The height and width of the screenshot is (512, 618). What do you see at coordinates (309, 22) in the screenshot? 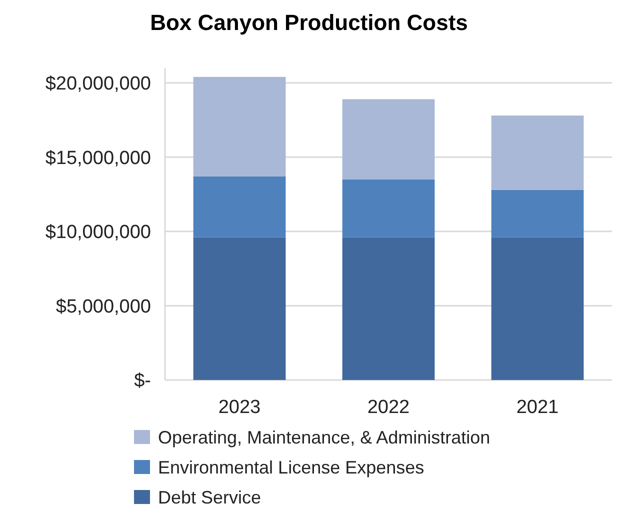
I see `chart-title: Box Canyon Production Costs` at bounding box center [309, 22].